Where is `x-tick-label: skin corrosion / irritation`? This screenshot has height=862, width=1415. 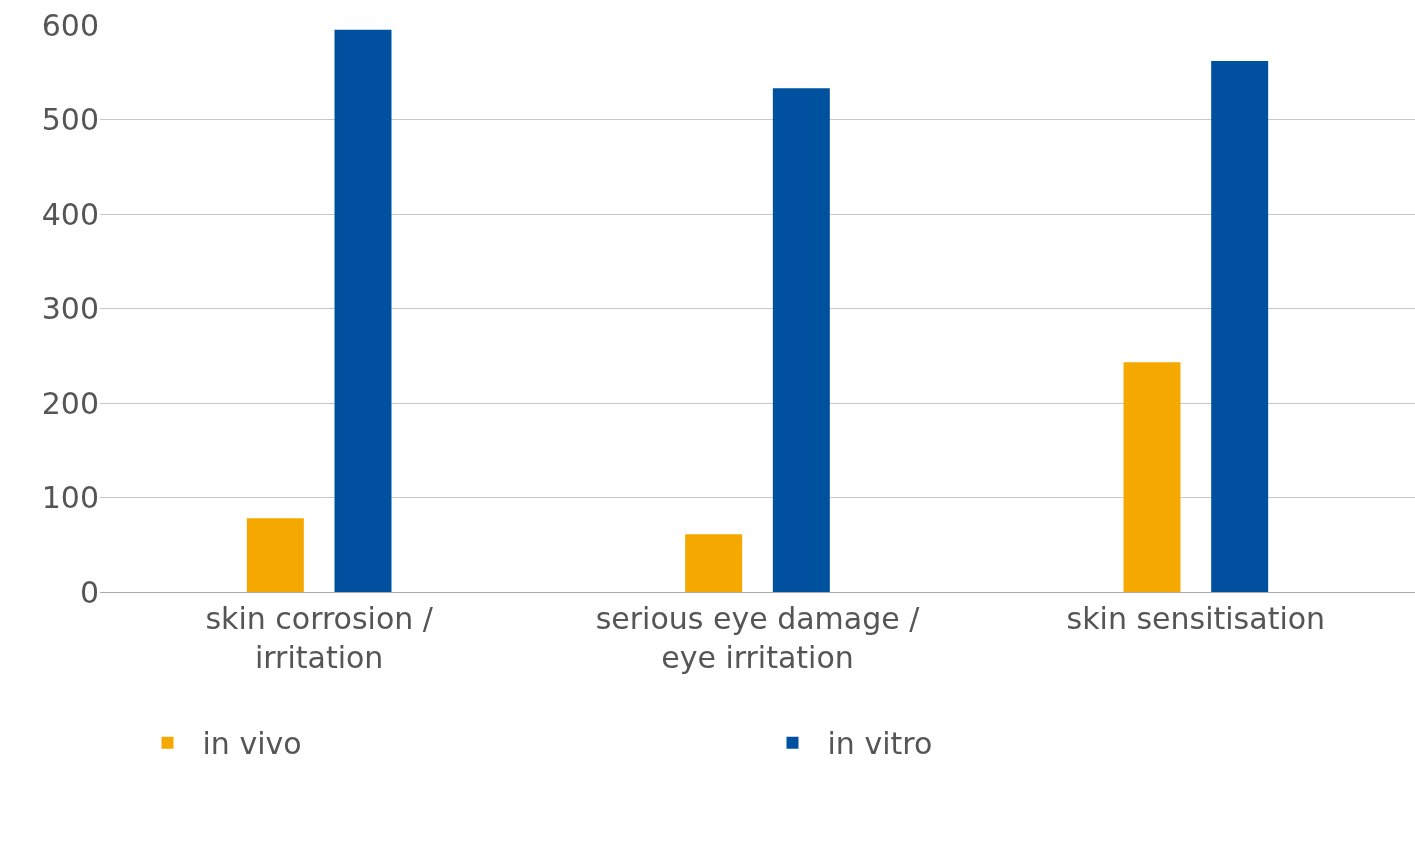 x-tick-label: skin corrosion / irritation is located at coordinates (319, 638).